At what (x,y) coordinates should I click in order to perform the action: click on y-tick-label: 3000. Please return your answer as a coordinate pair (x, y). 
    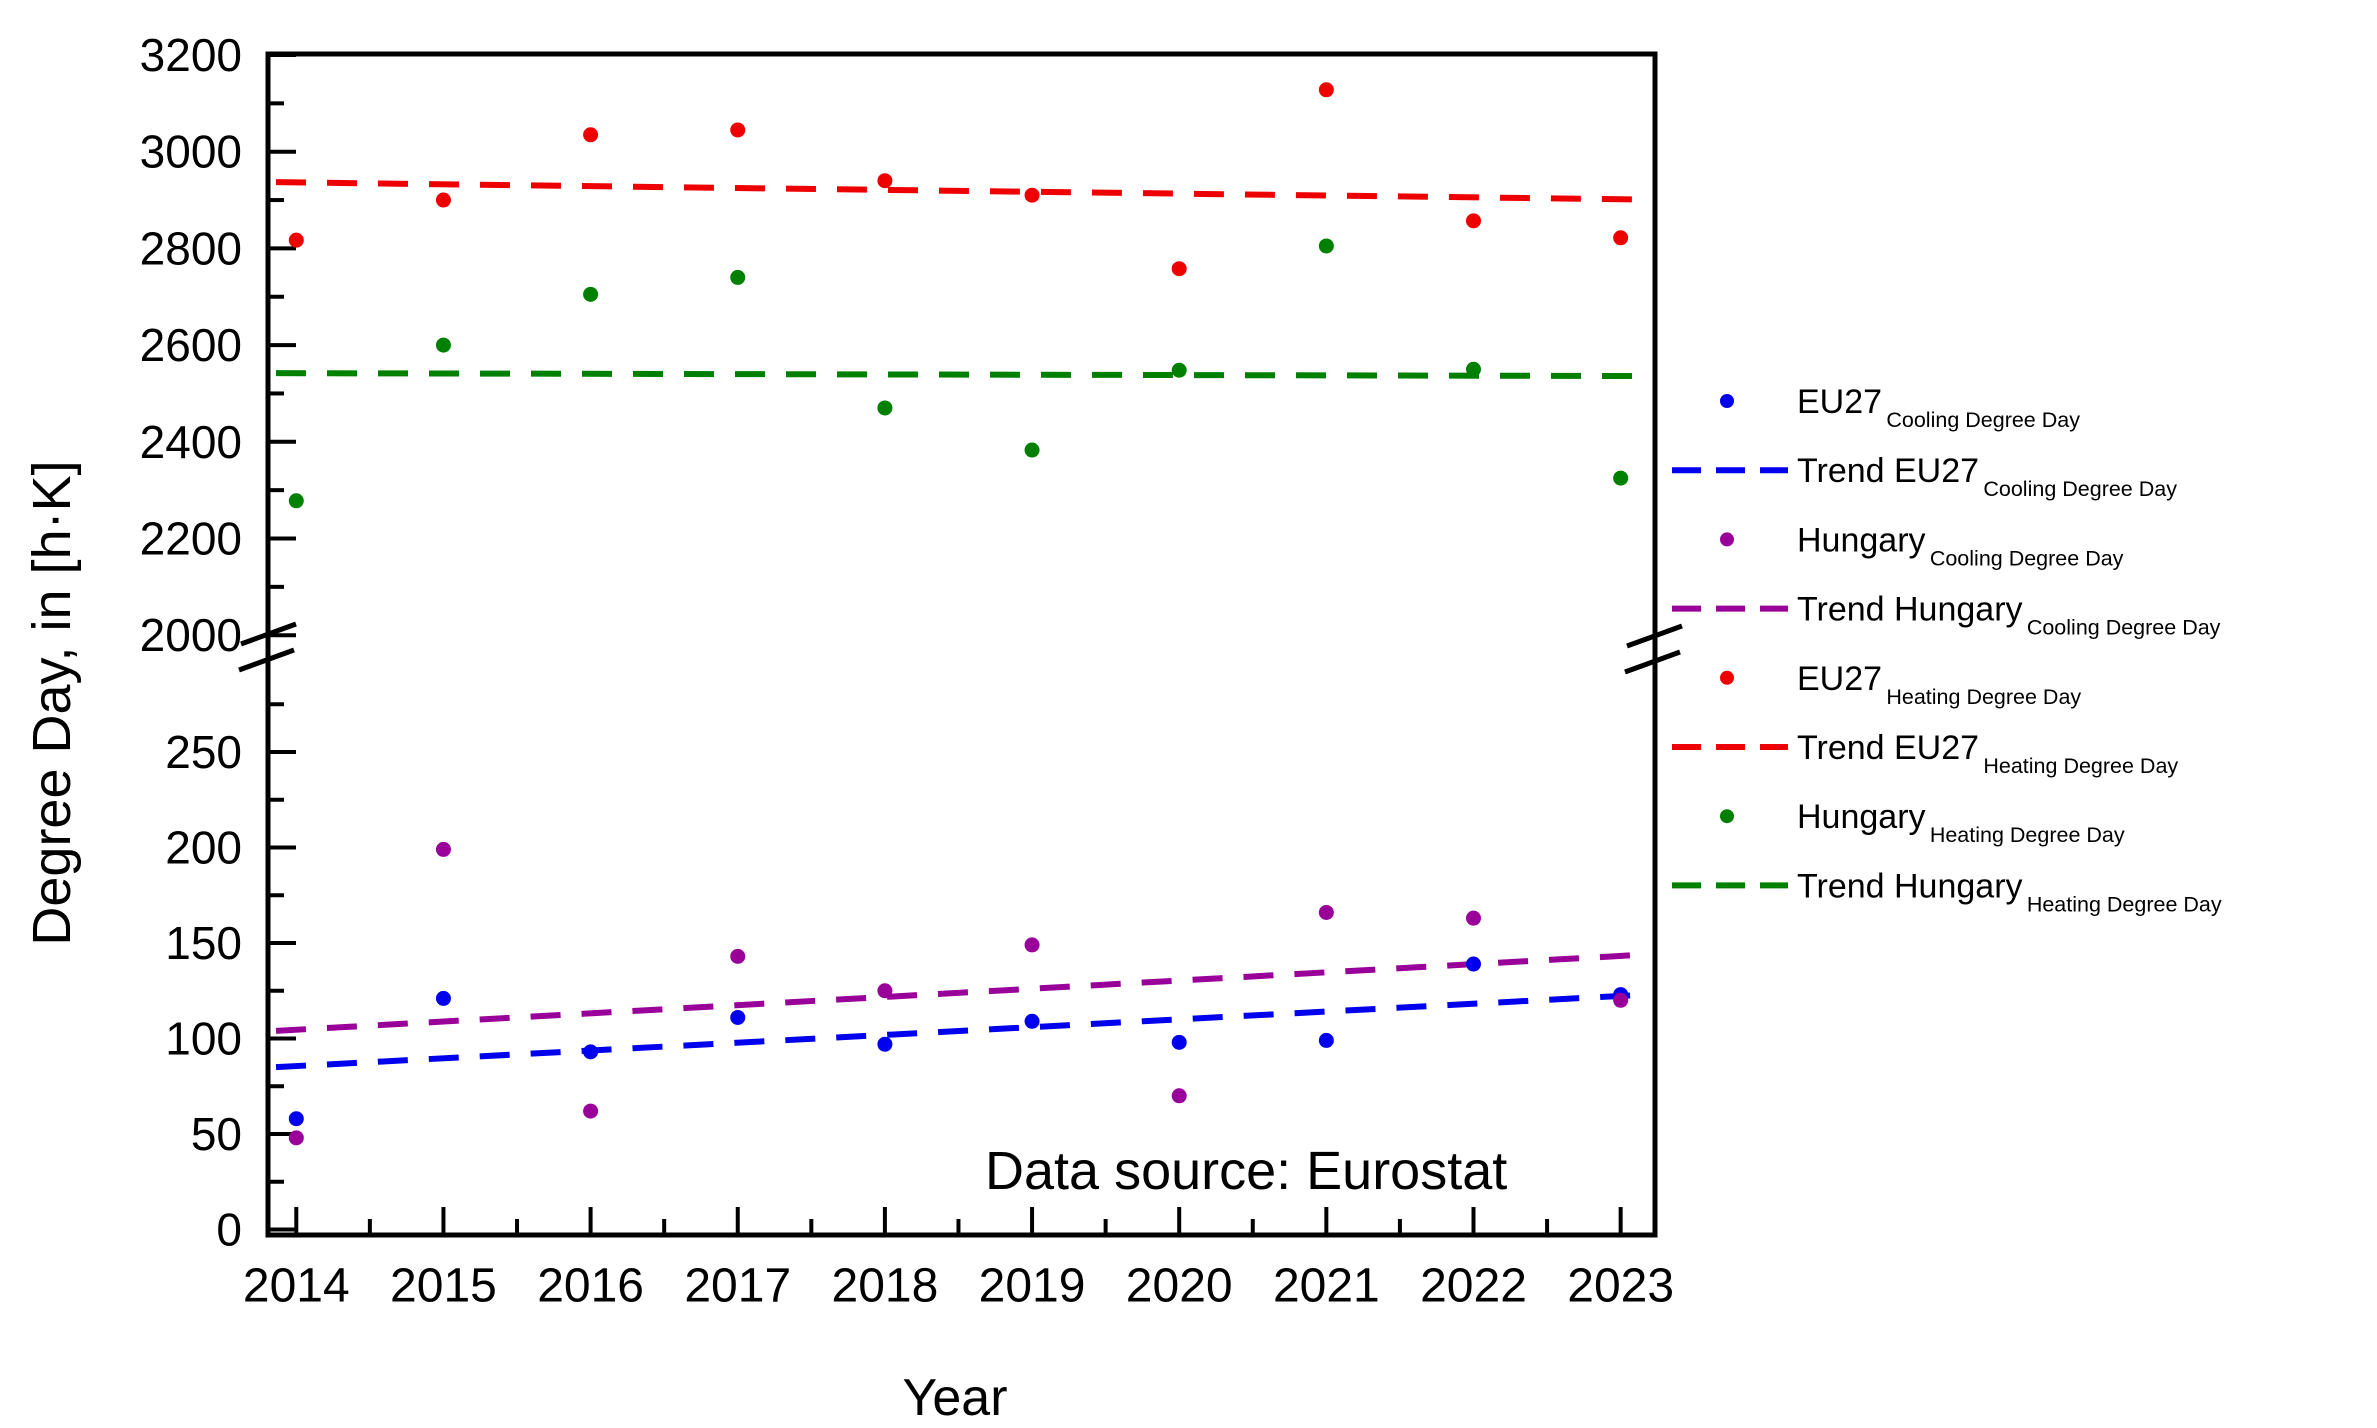
    Looking at the image, I should click on (191, 152).